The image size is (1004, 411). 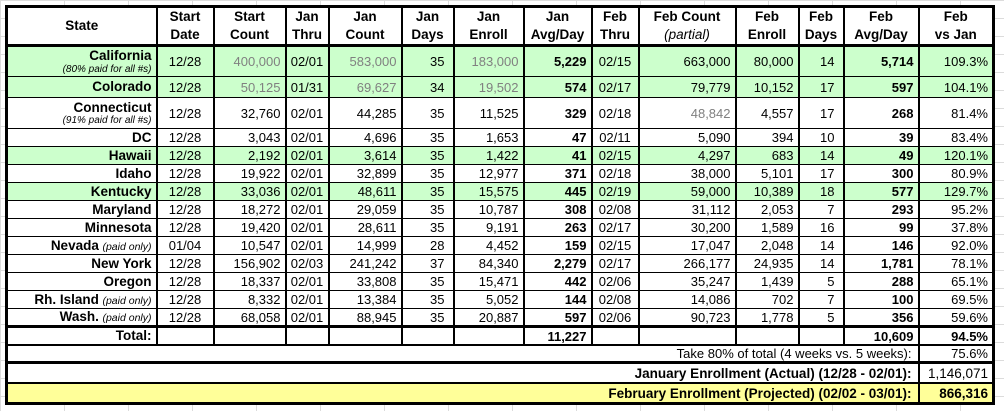 What do you see at coordinates (766, 335) in the screenshot?
I see `cell-total-feb_enroll` at bounding box center [766, 335].